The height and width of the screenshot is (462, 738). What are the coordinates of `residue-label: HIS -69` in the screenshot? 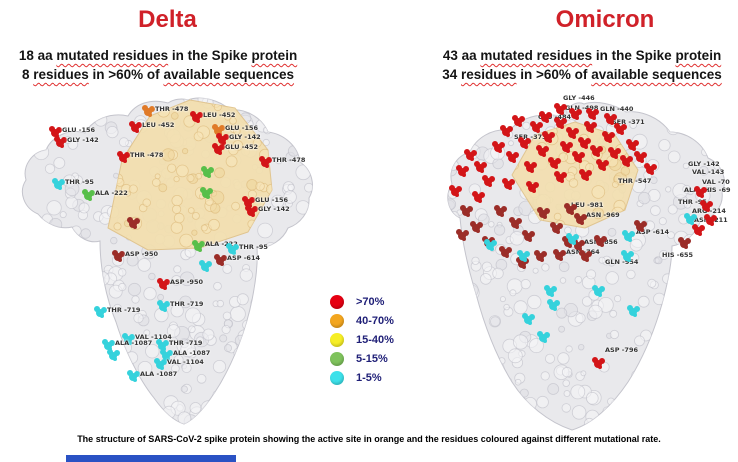 It's located at (717, 190).